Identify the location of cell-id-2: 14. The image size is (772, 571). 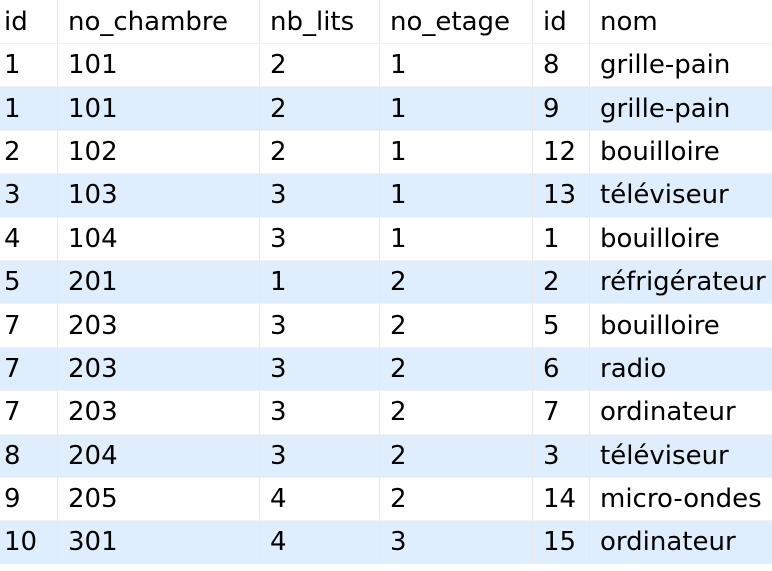
(561, 498).